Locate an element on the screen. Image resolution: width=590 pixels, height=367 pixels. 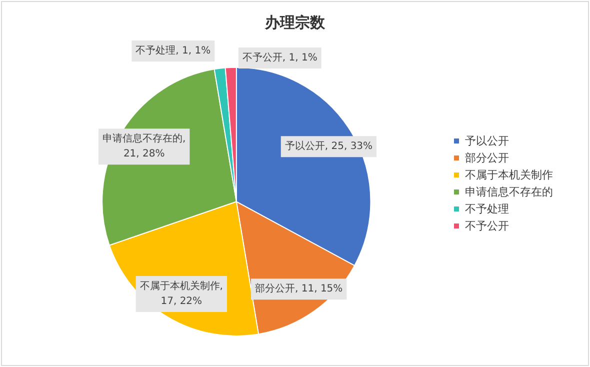
data-label: 不属于本机关制作, 17, 22% is located at coordinates (181, 293).